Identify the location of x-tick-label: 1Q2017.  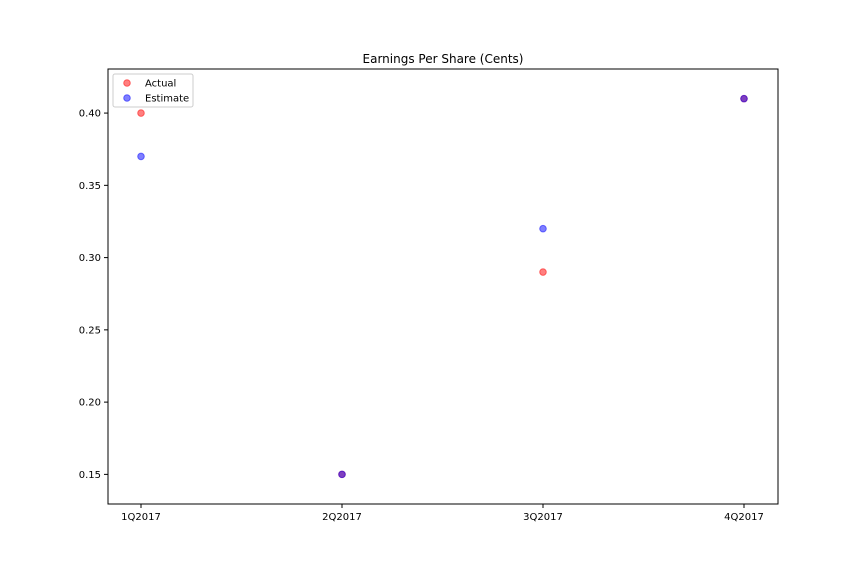
(141, 517).